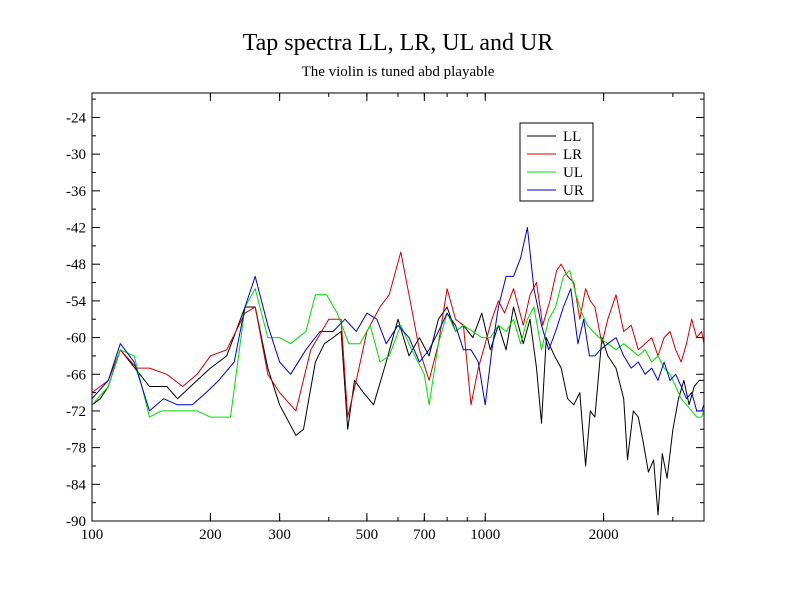 Image resolution: width=792 pixels, height=612 pixels. Describe the element at coordinates (573, 173) in the screenshot. I see `legend-label-ul: UL` at that location.